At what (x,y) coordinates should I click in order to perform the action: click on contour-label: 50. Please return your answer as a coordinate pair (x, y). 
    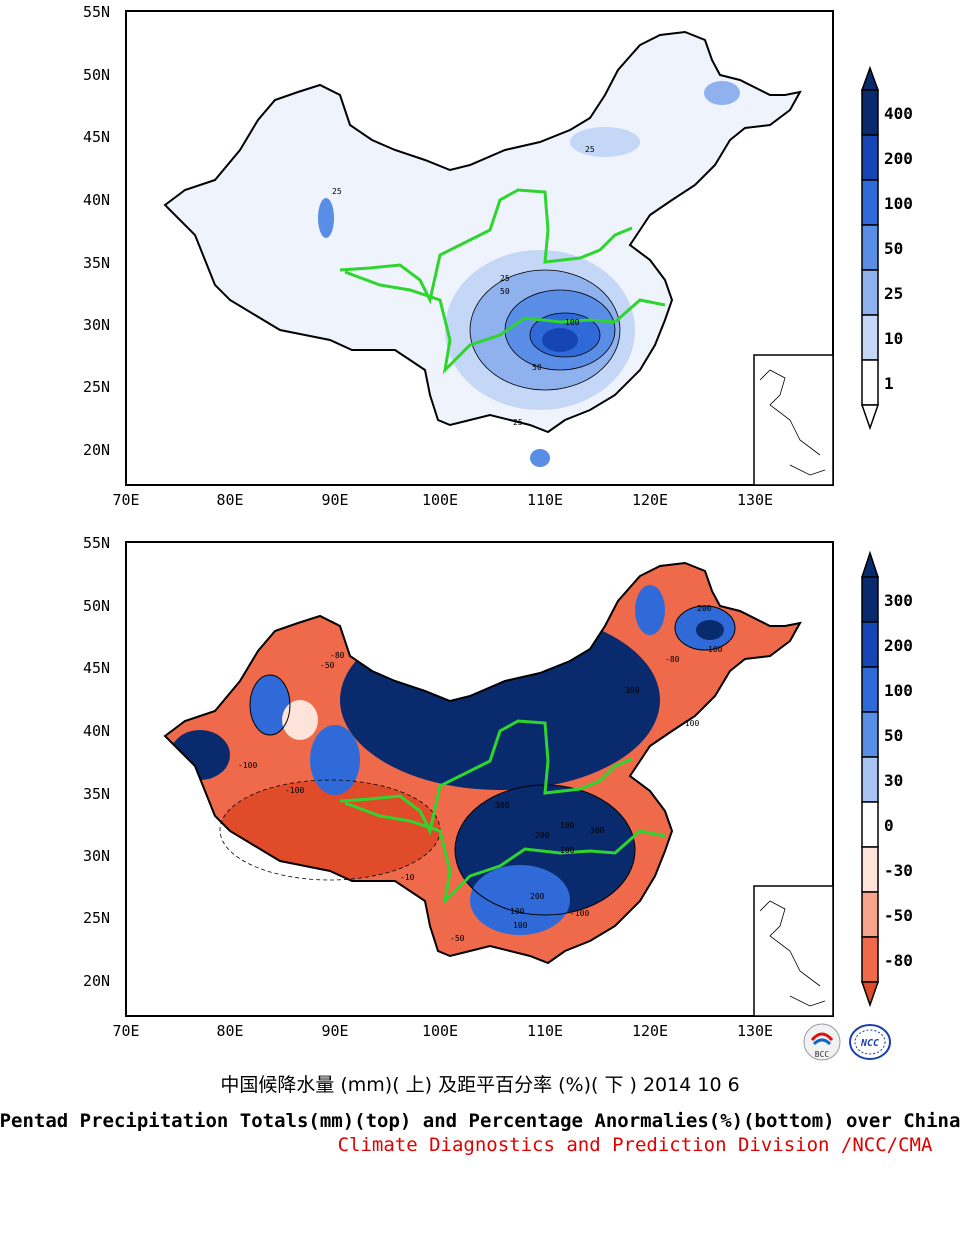
    Looking at the image, I should click on (505, 291).